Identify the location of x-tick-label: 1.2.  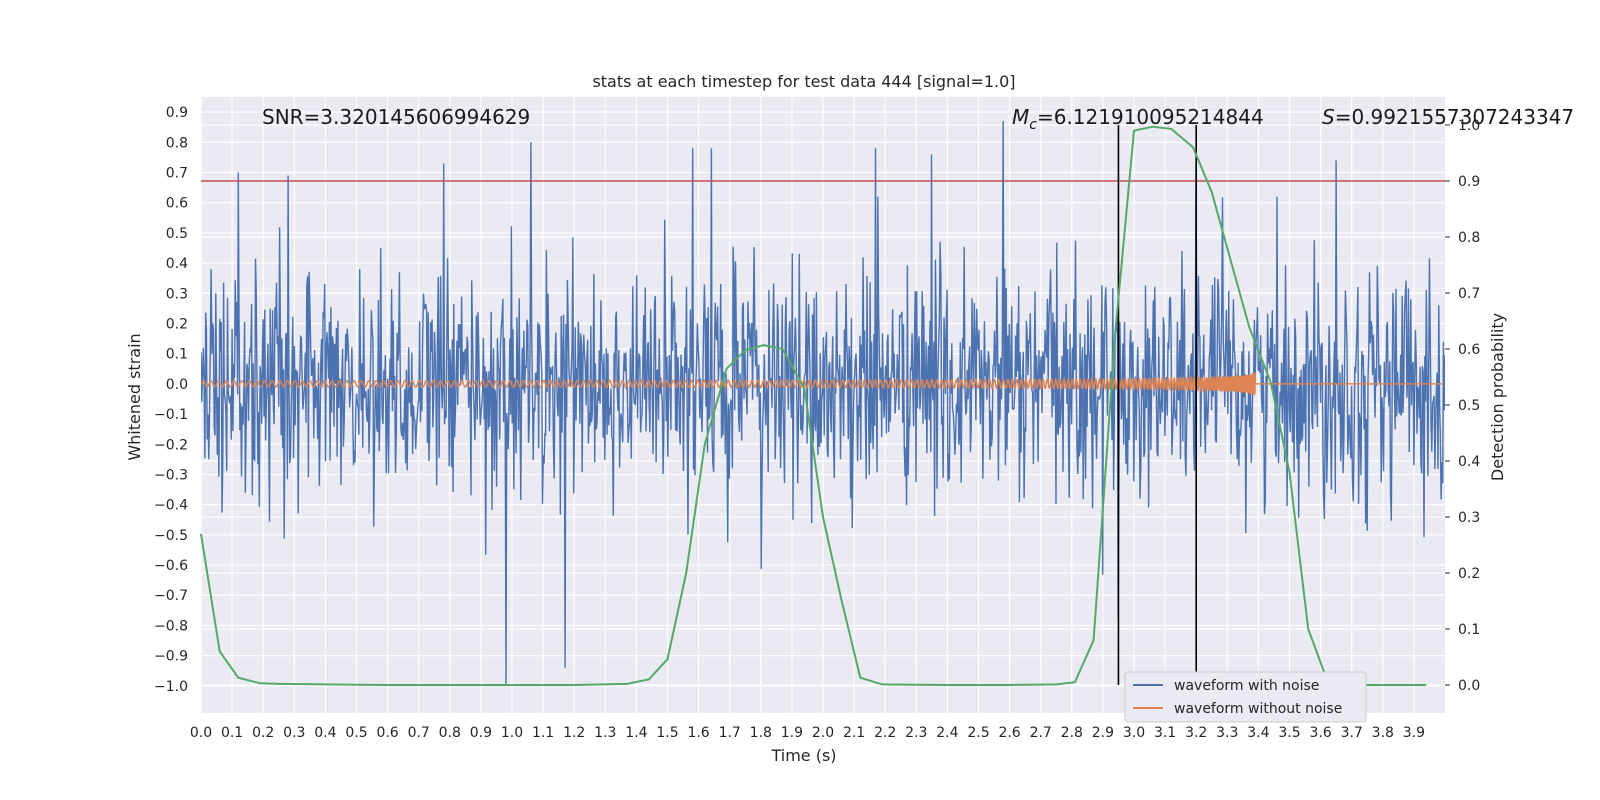
(574, 733).